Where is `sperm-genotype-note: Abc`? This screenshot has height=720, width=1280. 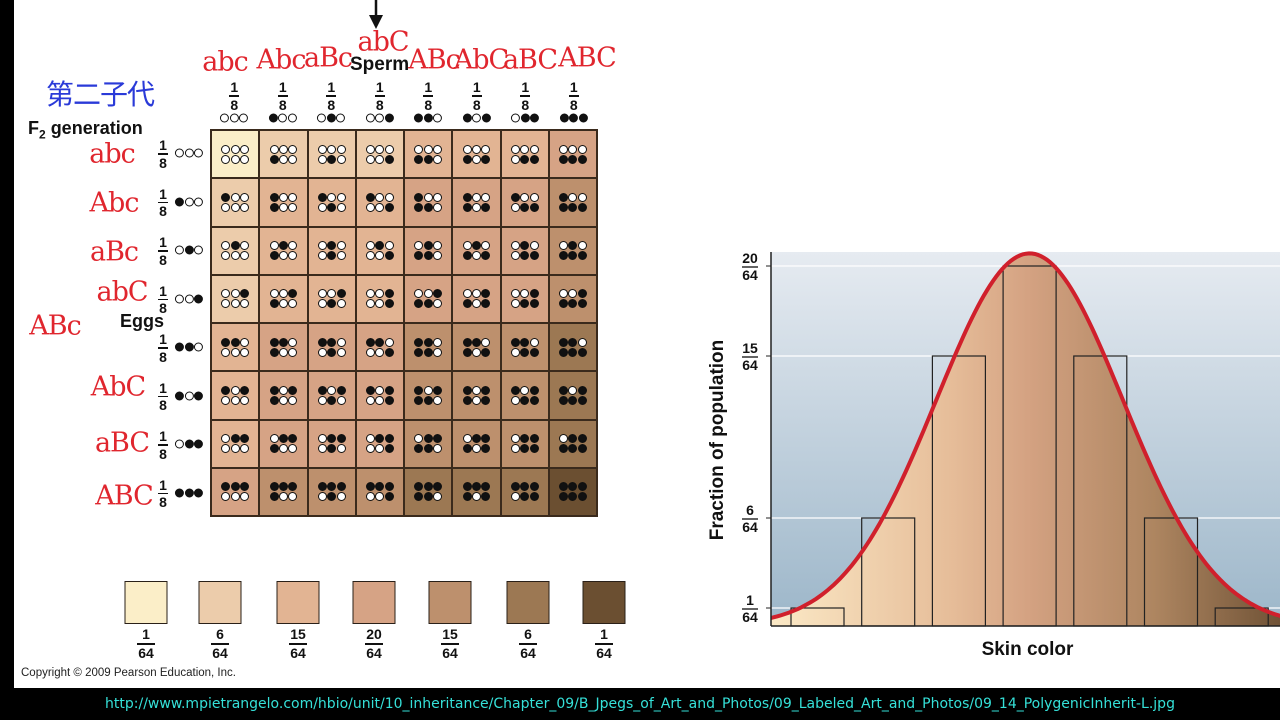 sperm-genotype-note: Abc is located at coordinates (281, 60).